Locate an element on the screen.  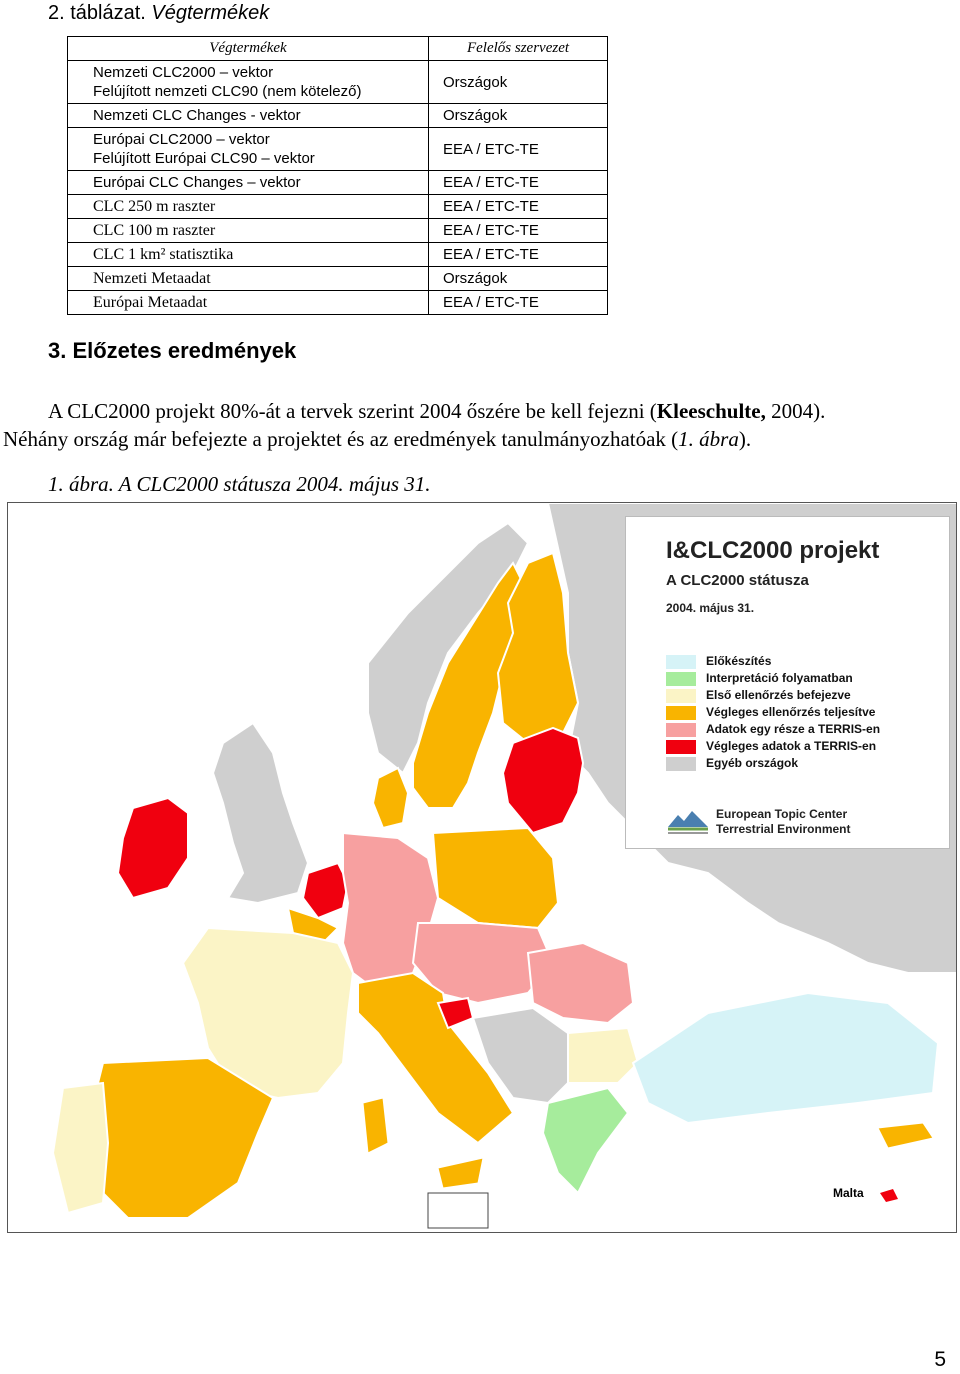
table-caption-number: 2. táblázat. is located at coordinates (97, 13).